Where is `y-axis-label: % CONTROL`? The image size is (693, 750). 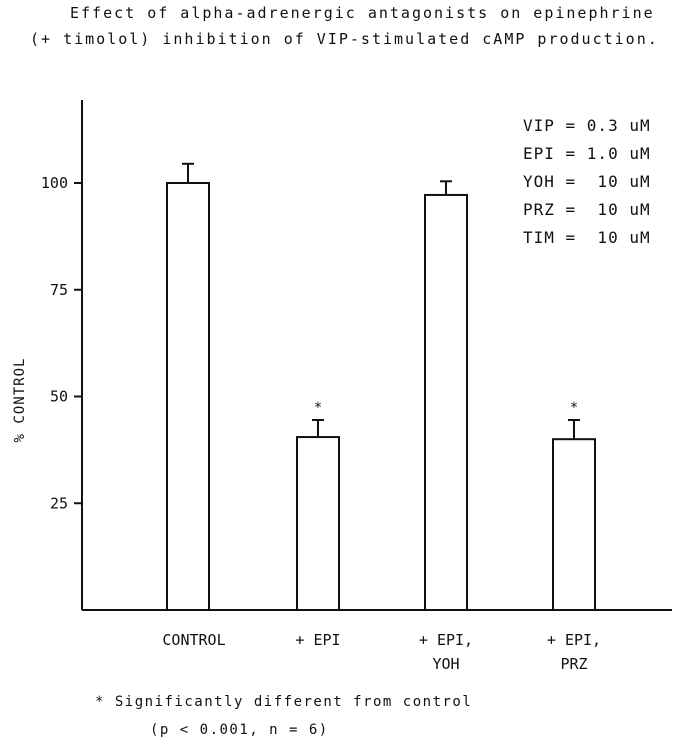
y-axis-label: % CONTROL is located at coordinates (20, 400).